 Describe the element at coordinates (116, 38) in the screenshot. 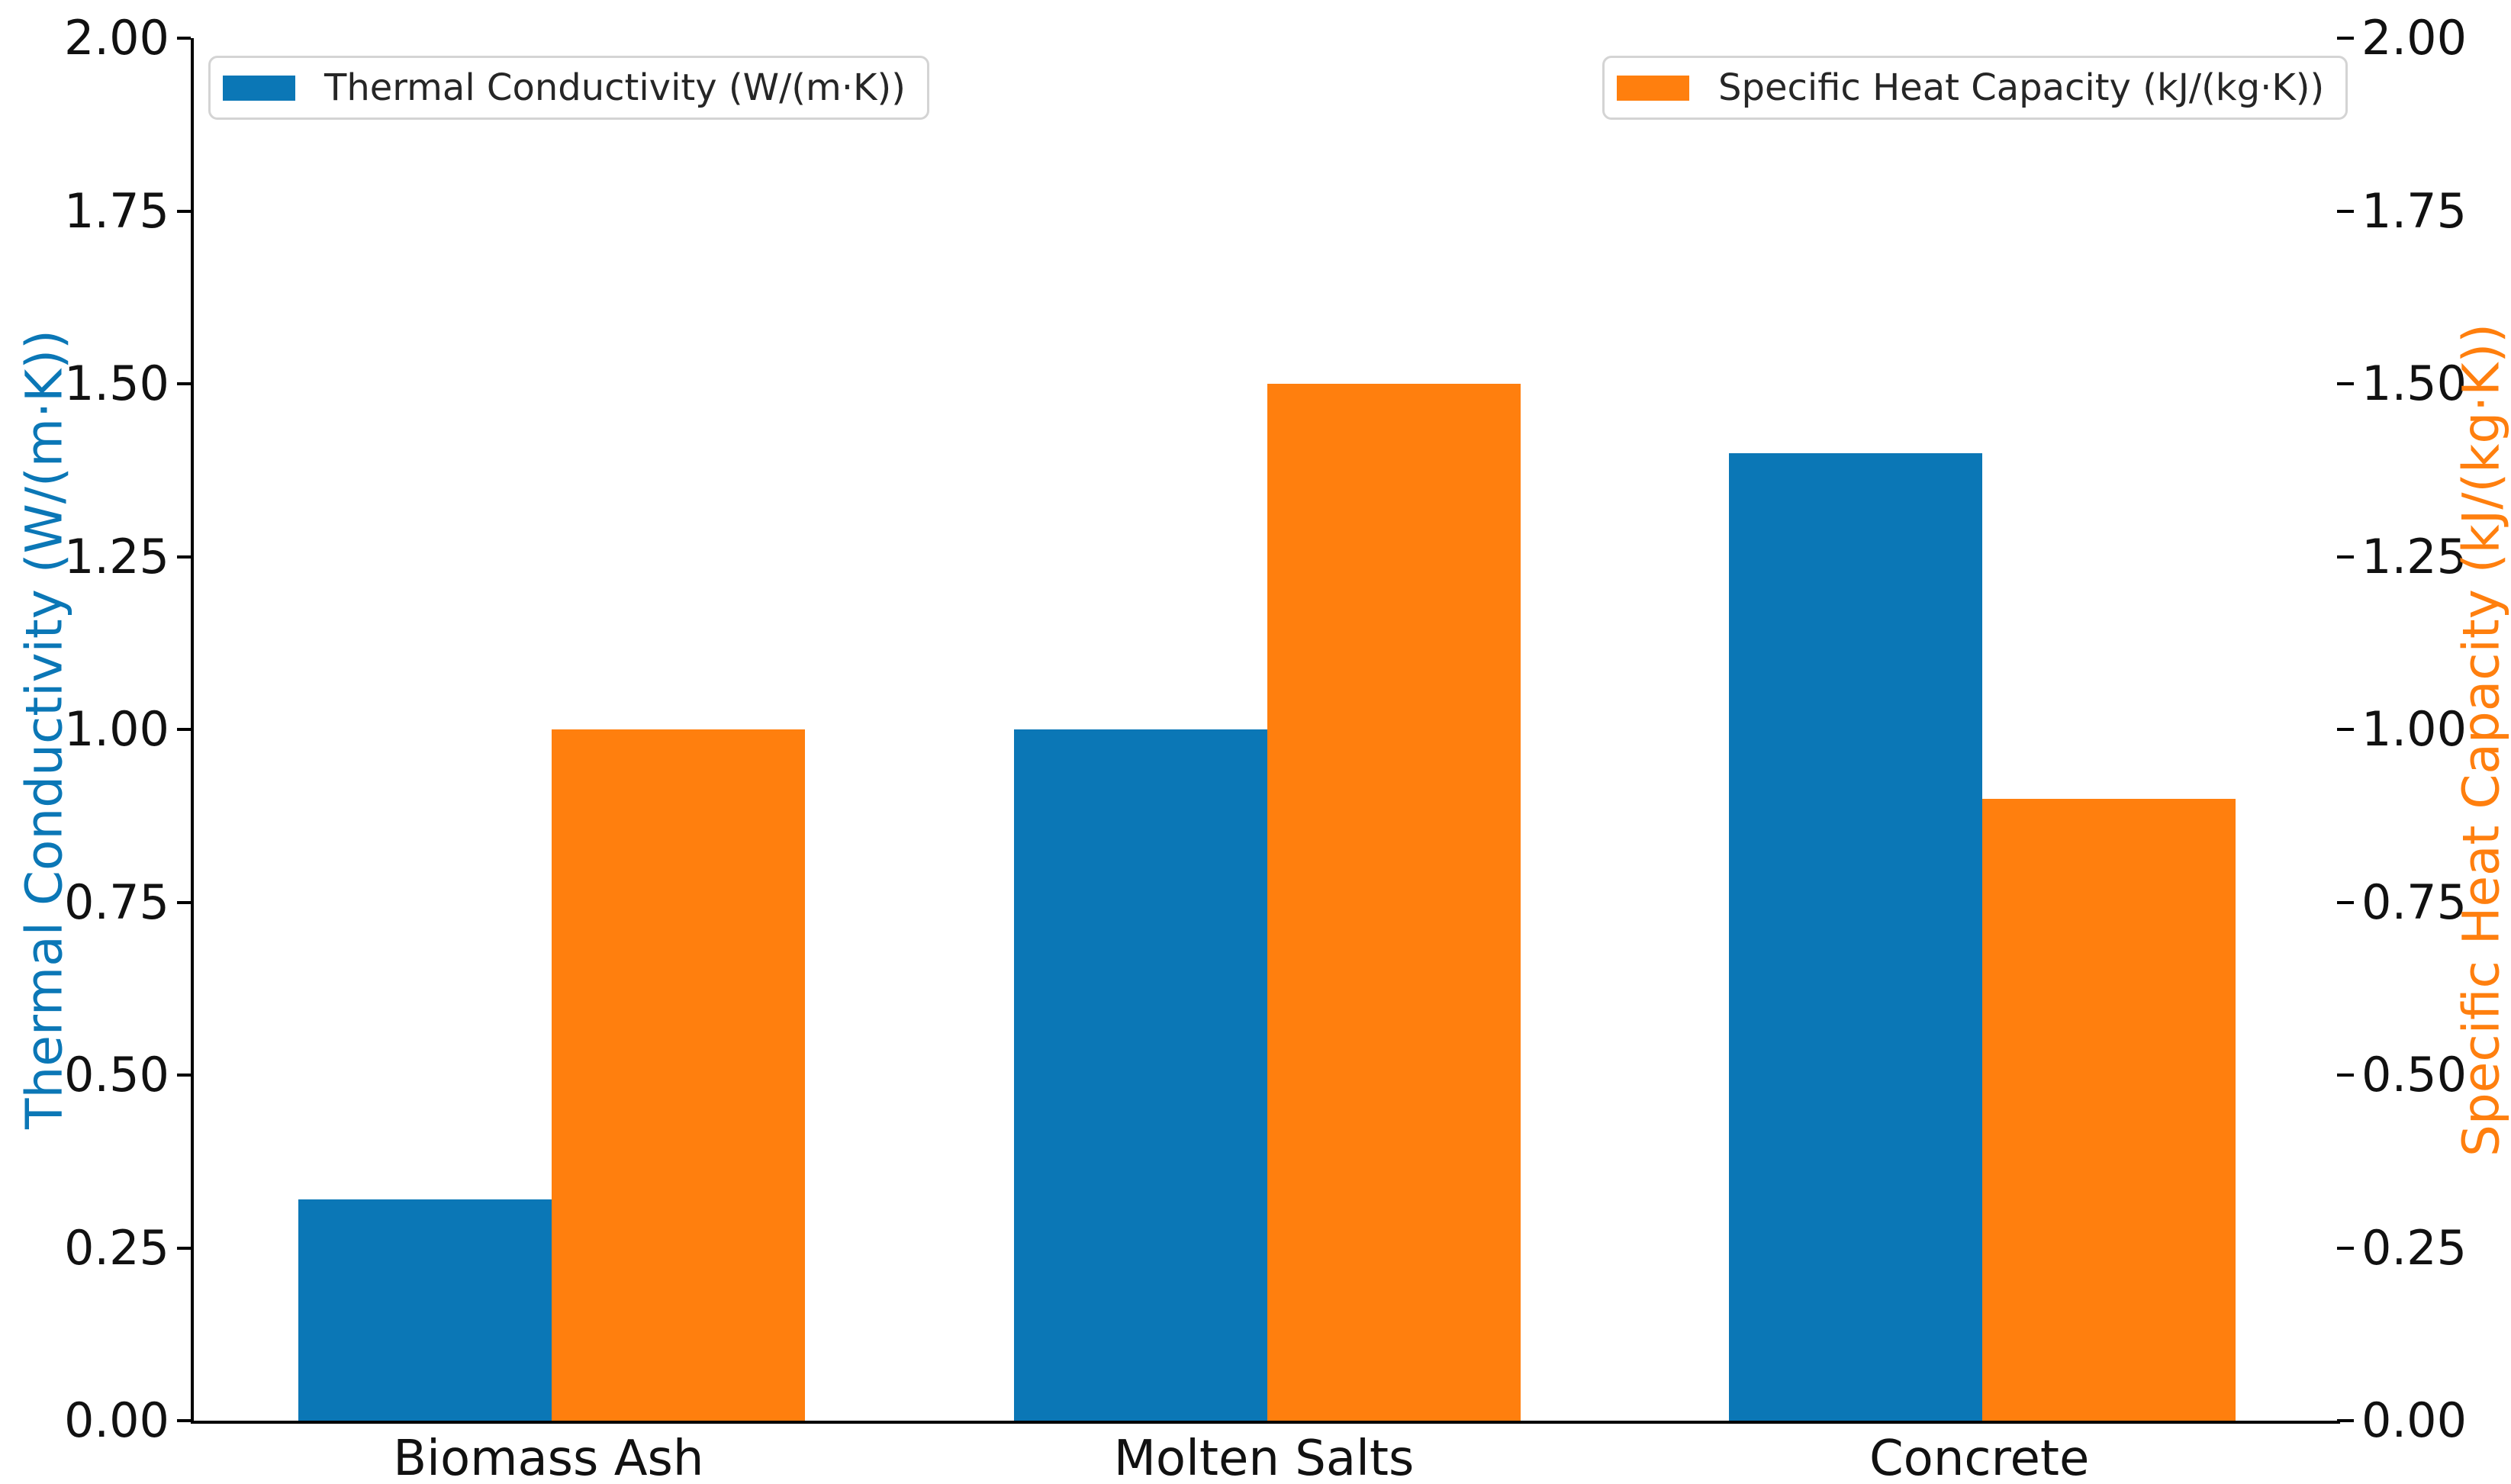

I see `left-tick-label: 2.00` at that location.